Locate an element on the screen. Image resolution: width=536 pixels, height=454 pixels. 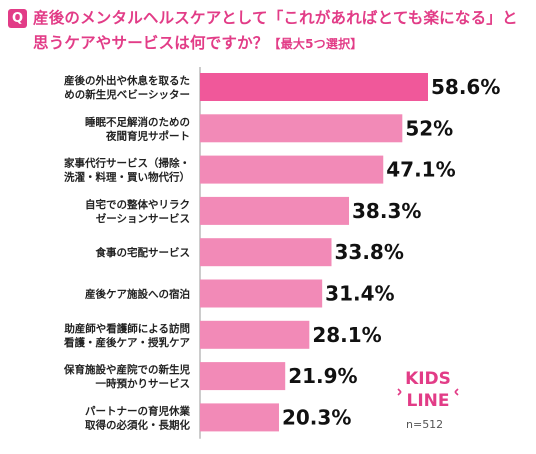
value-label-8: 21.9% is located at coordinates (322, 376).